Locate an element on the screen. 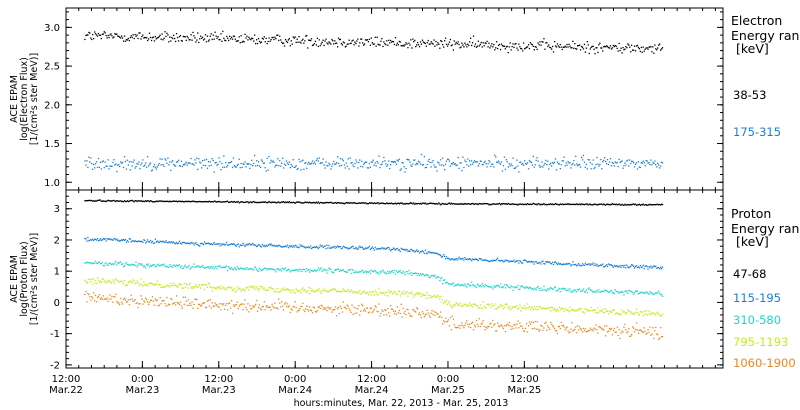 This screenshot has height=410, width=800. xtick-date-label: Mar.24 is located at coordinates (372, 390).